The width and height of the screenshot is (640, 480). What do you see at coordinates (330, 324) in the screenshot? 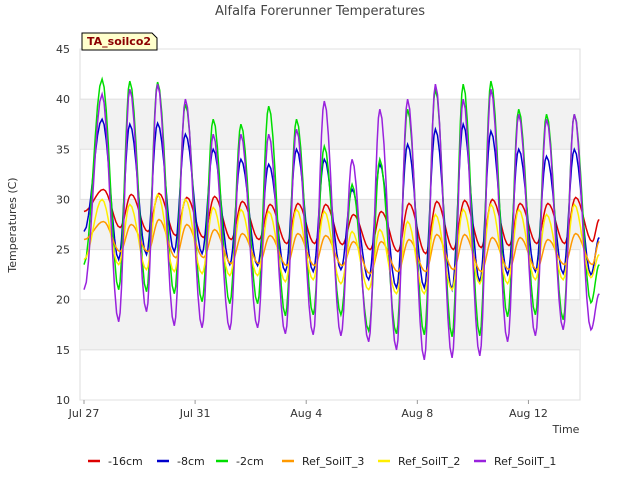
I see `grid-band` at bounding box center [330, 324].